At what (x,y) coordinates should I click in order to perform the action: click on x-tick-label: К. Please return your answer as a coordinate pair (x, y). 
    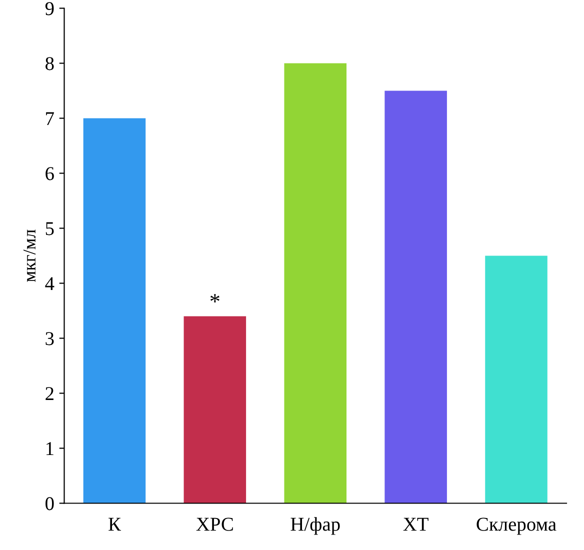
    Looking at the image, I should click on (115, 524).